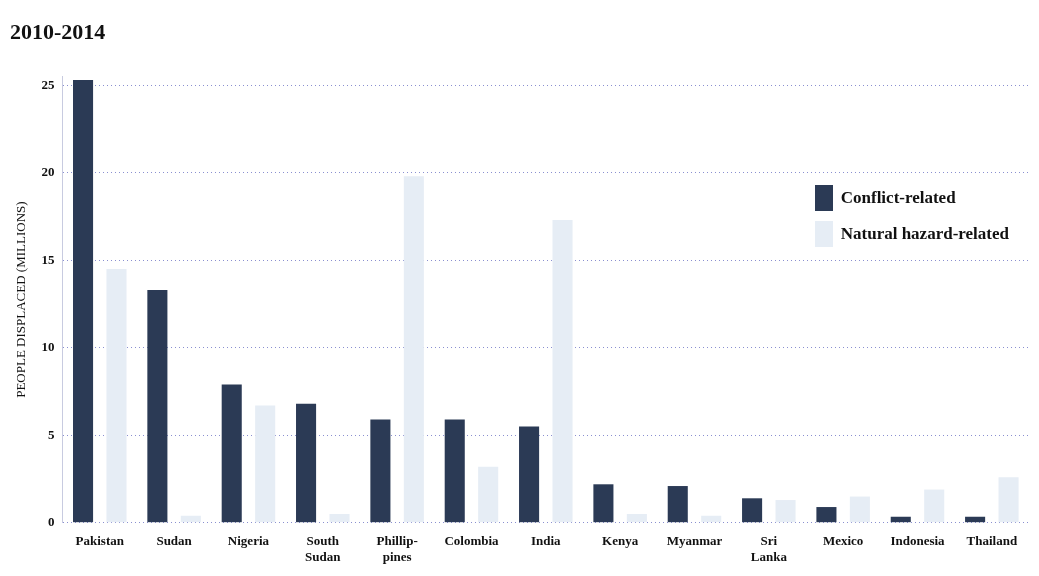 The height and width of the screenshot is (576, 1039). What do you see at coordinates (620, 540) in the screenshot?
I see `x-tick-label: Kenya` at bounding box center [620, 540].